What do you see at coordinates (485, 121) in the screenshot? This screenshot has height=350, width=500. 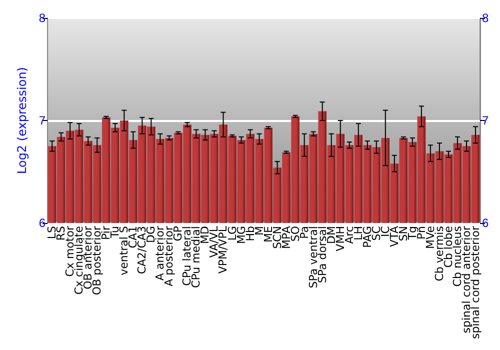 I see `y2-tick-label: 7` at bounding box center [485, 121].